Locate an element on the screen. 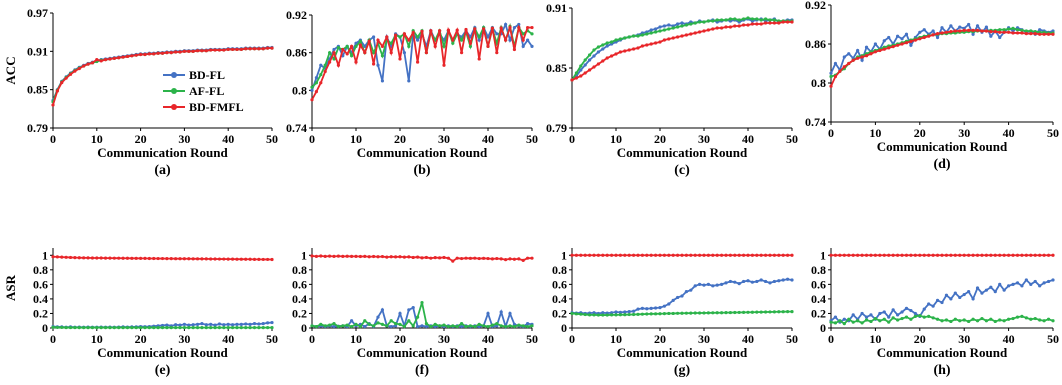 This screenshot has width=1062, height=385. series-line is located at coordinates (941, 58).